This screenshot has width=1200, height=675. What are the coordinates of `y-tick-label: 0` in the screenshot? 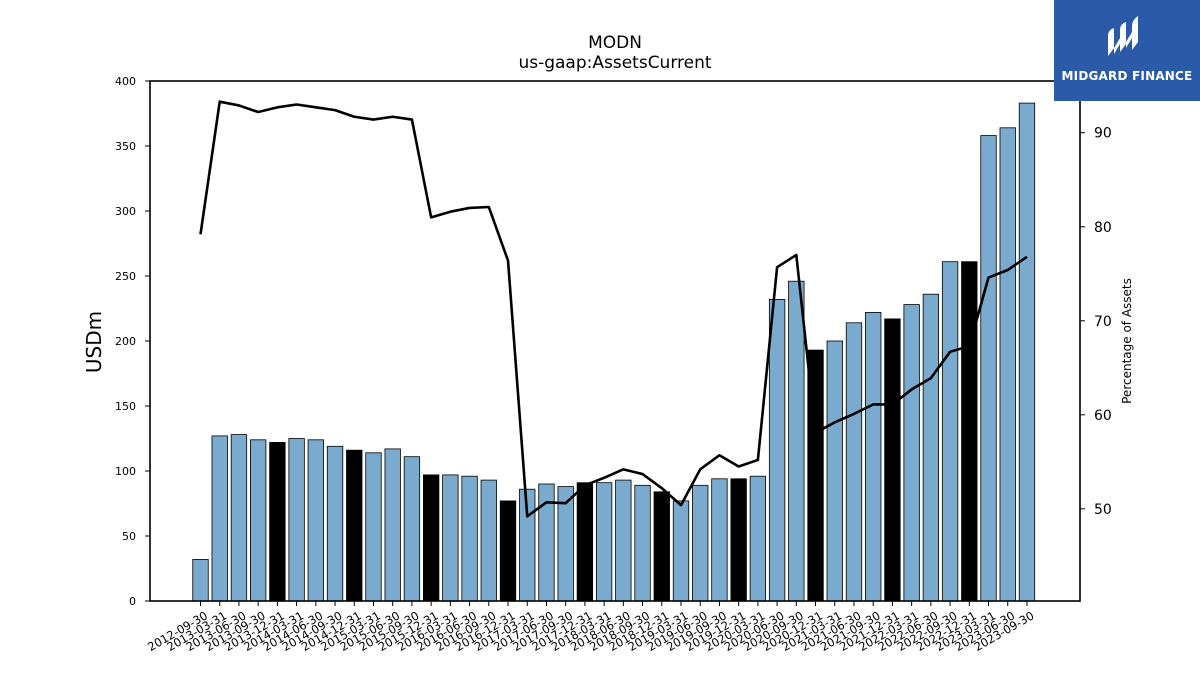 It's located at (132, 601).